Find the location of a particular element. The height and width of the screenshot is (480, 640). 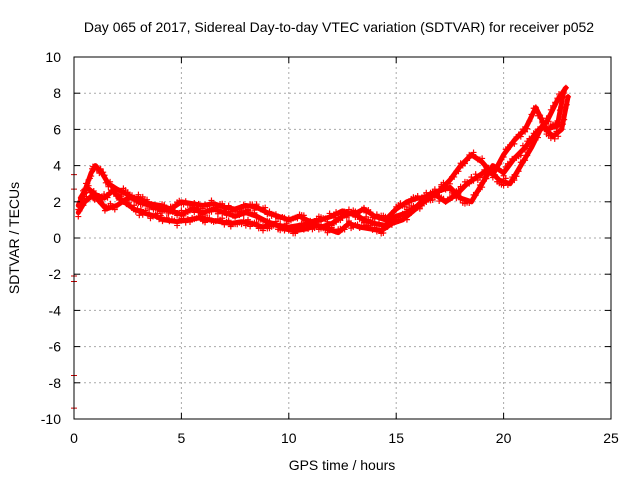

y-tick-label: -6 is located at coordinates (55, 347).